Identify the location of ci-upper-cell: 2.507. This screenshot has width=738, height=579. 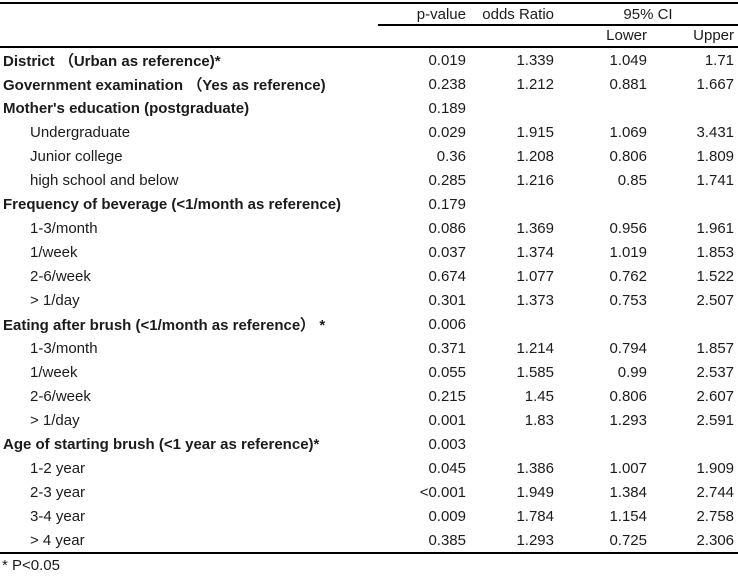
(715, 300).